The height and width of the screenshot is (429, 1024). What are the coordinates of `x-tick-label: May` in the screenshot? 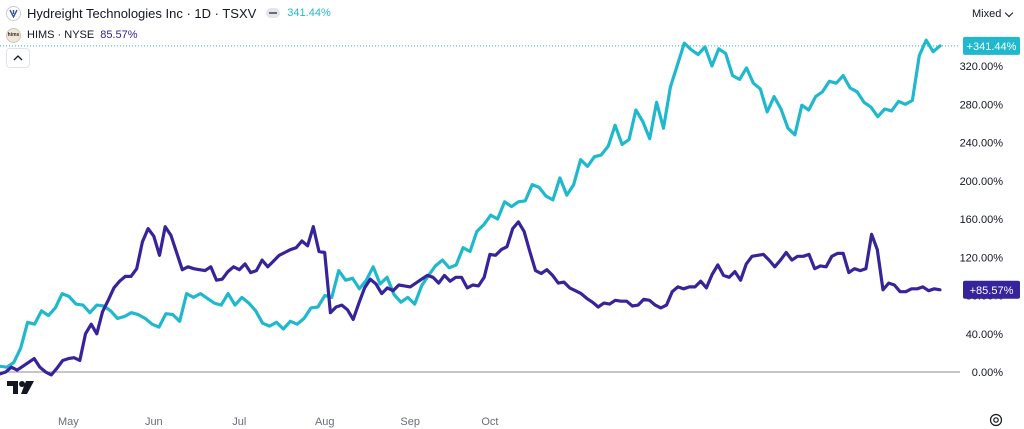 It's located at (68, 422).